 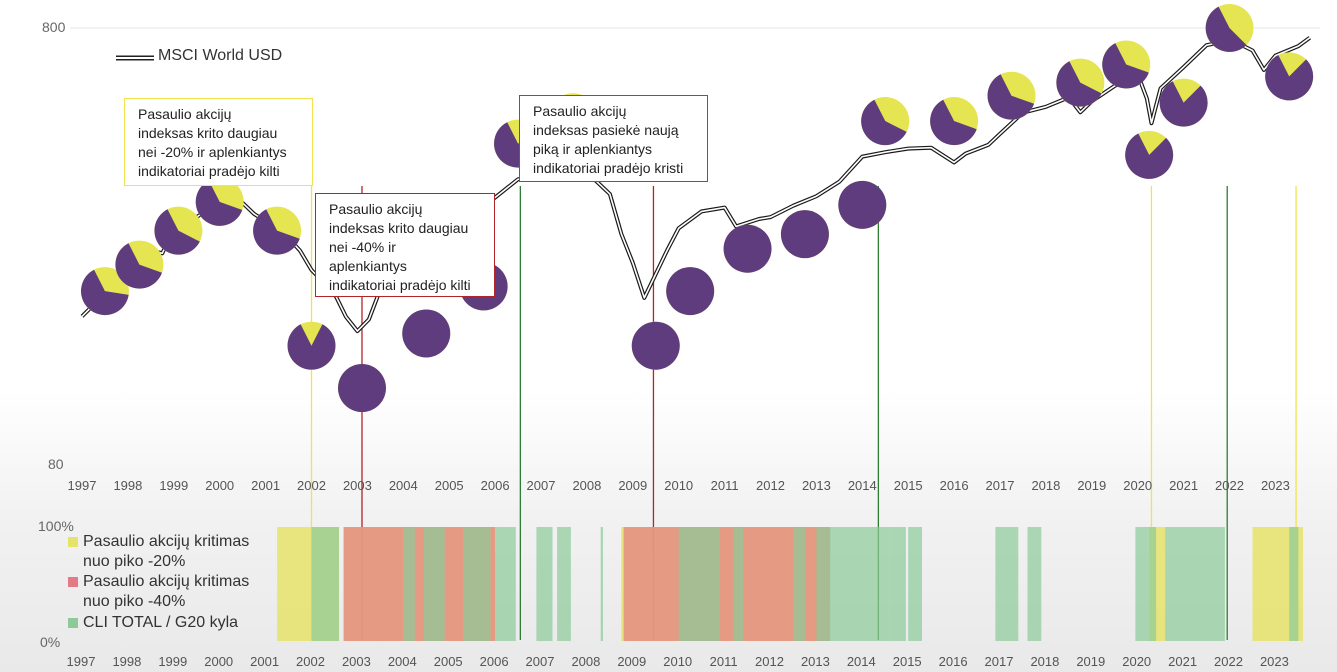 I want to click on x-tick-label: 2004, so click(x=403, y=485).